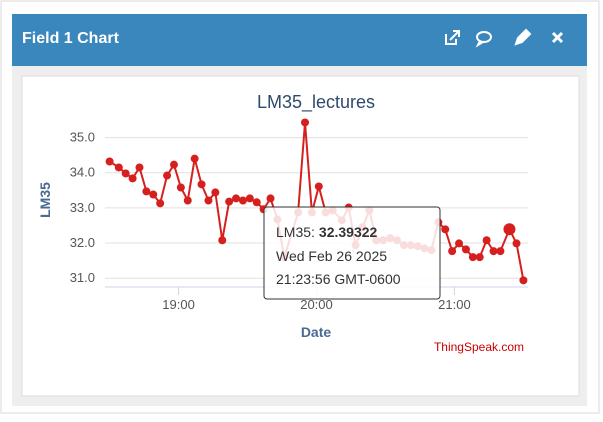 The width and height of the screenshot is (603, 422). Describe the element at coordinates (299, 40) in the screenshot. I see `widget-header` at that location.